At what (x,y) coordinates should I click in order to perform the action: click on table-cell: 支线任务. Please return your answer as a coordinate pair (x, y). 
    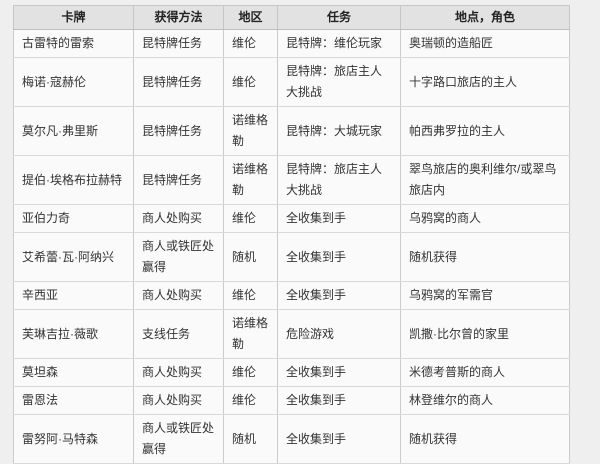
    Looking at the image, I should click on (178, 334).